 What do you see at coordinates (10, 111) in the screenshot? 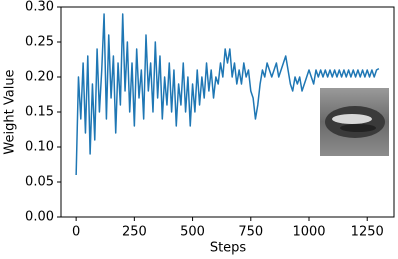
I see `y-axis-label: Weight Value` at bounding box center [10, 111].